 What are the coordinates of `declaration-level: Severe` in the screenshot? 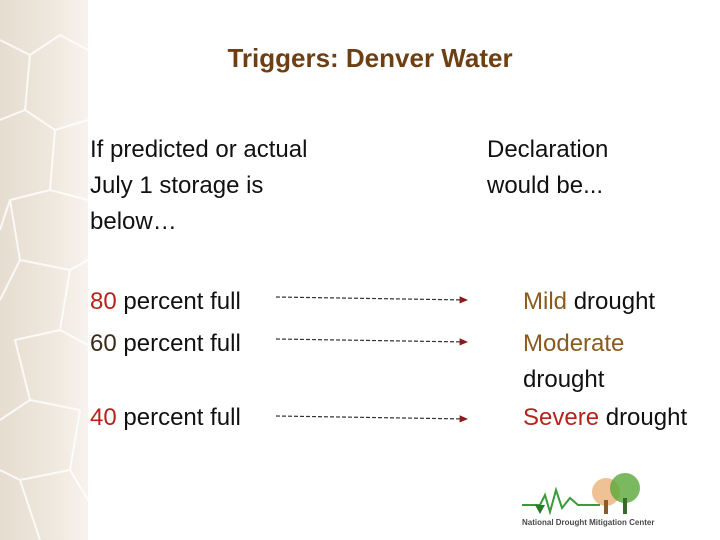 It's located at (561, 417).